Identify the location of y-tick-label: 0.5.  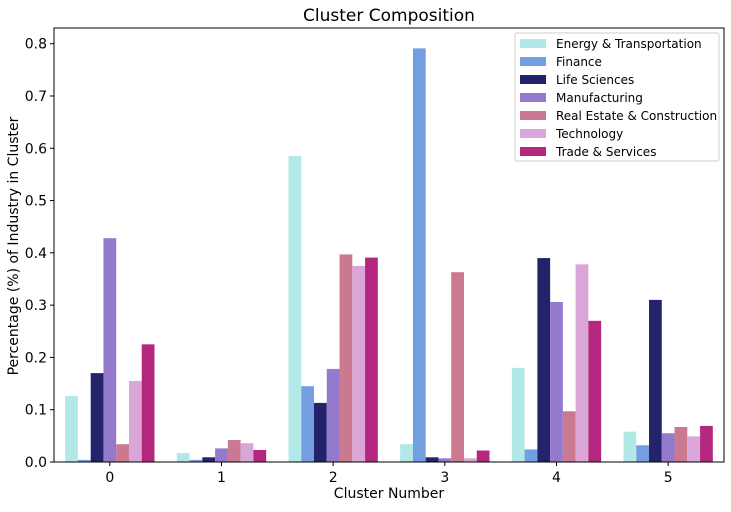
(36, 202).